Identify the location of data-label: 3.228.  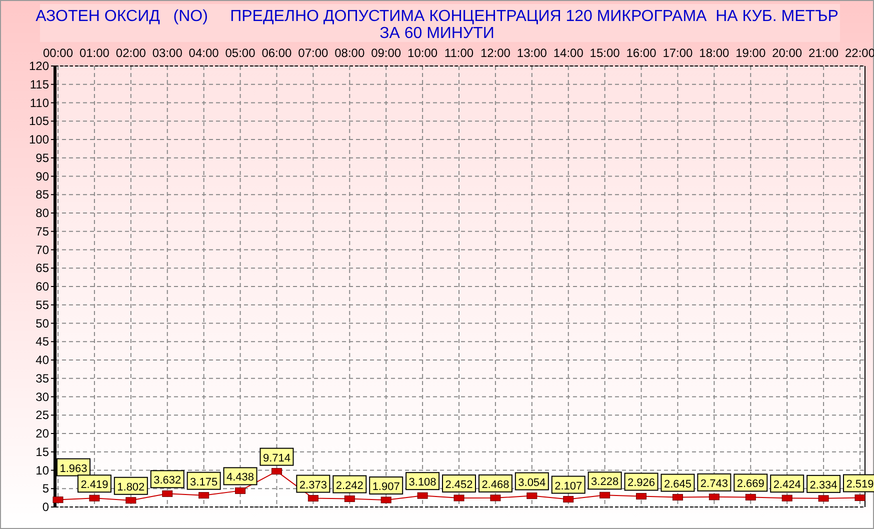
(605, 482).